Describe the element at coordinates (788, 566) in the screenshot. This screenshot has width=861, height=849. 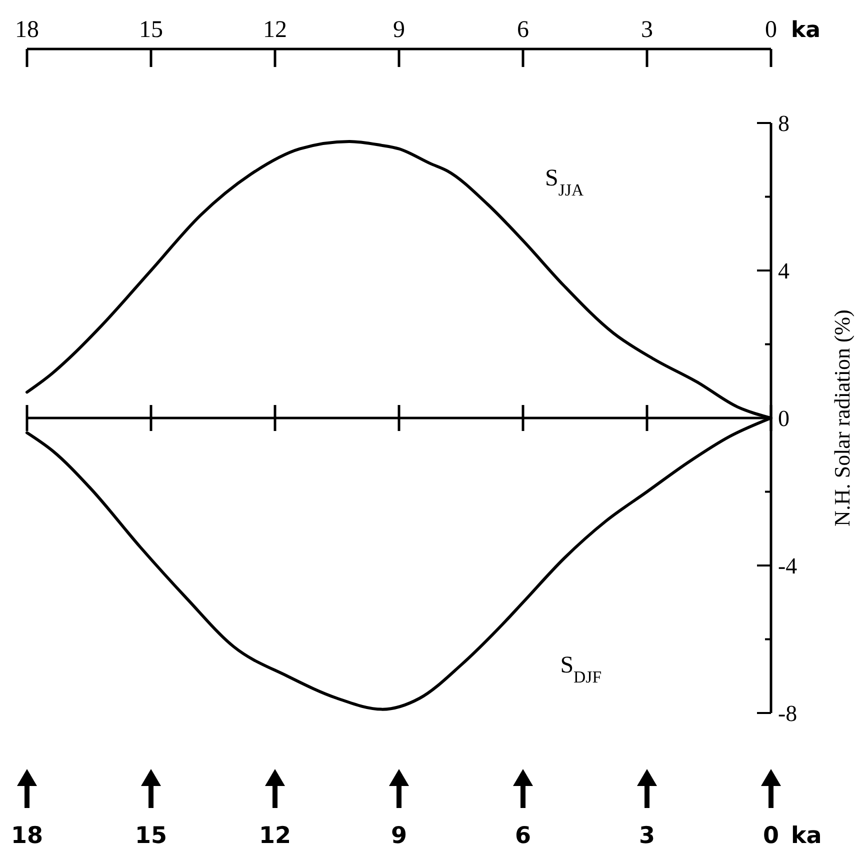
I see `y-tick-label: -4` at that location.